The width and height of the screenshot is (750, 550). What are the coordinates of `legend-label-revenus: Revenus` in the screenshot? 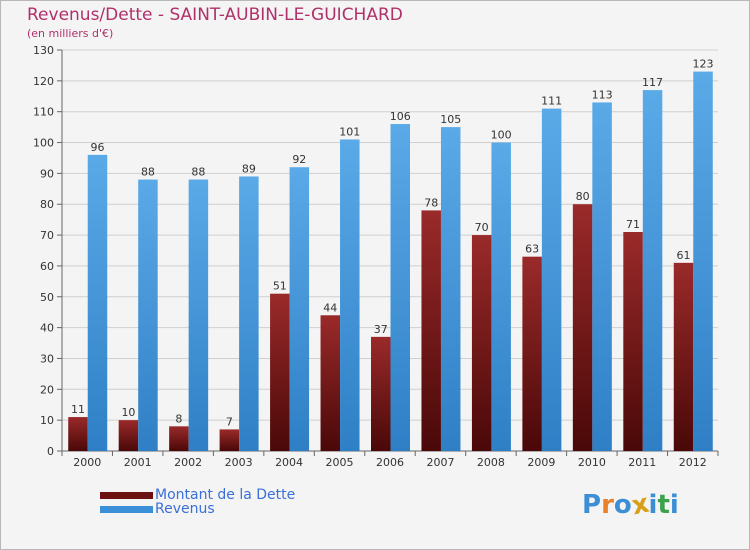 It's located at (185, 509).